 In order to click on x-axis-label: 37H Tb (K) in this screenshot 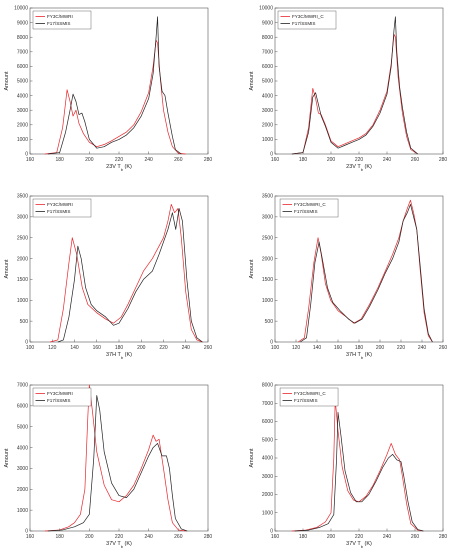, I will do `click(119, 356)`.